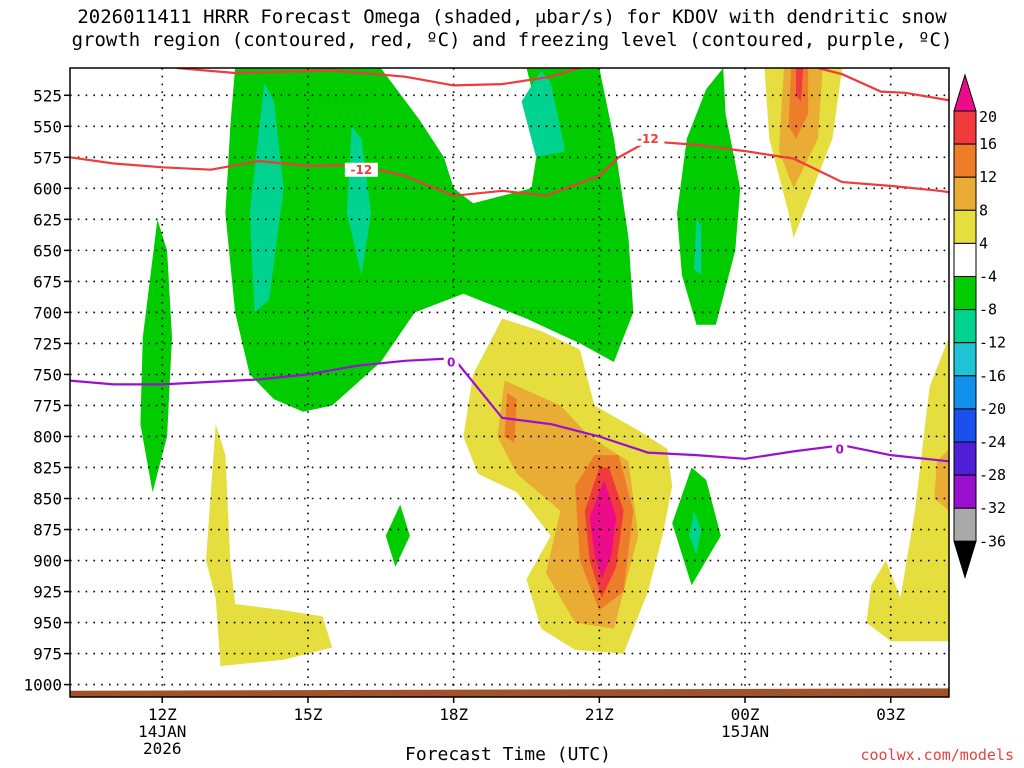 The image size is (1024, 768). What do you see at coordinates (47, 250) in the screenshot?
I see `y-tick-label: 650` at bounding box center [47, 250].